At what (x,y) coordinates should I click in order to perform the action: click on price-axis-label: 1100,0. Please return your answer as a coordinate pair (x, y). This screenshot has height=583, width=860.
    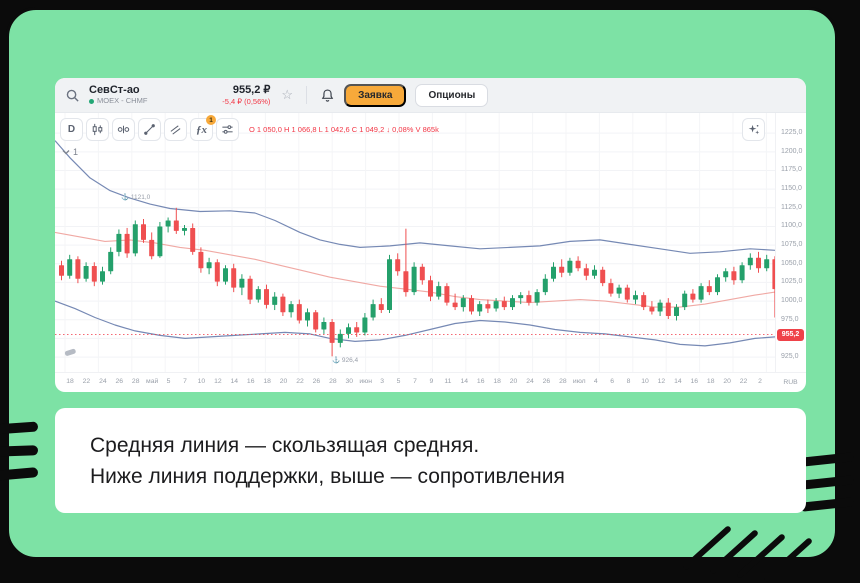
    Looking at the image, I should click on (791, 226).